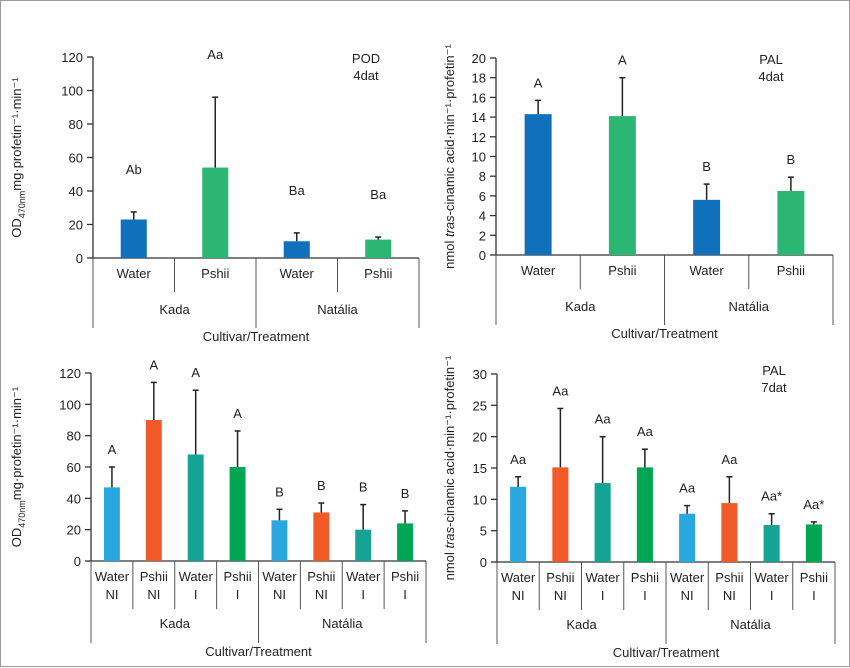  I want to click on y-tick-label: 25, so click(480, 405).